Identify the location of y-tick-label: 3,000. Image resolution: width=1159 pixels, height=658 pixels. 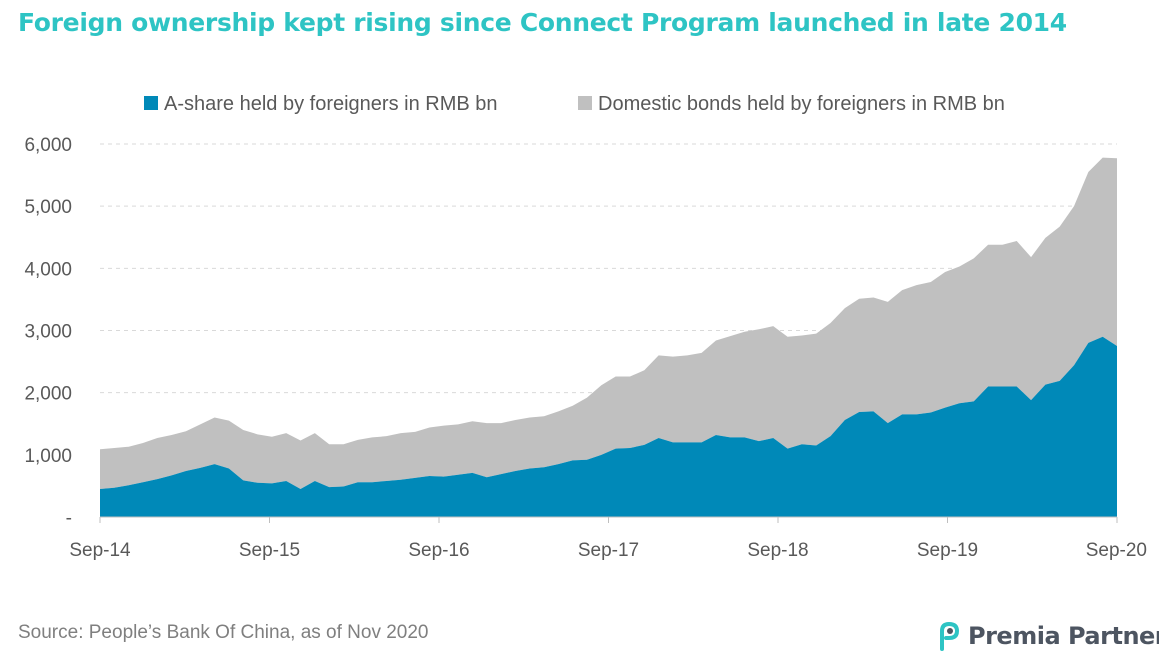
(48, 332).